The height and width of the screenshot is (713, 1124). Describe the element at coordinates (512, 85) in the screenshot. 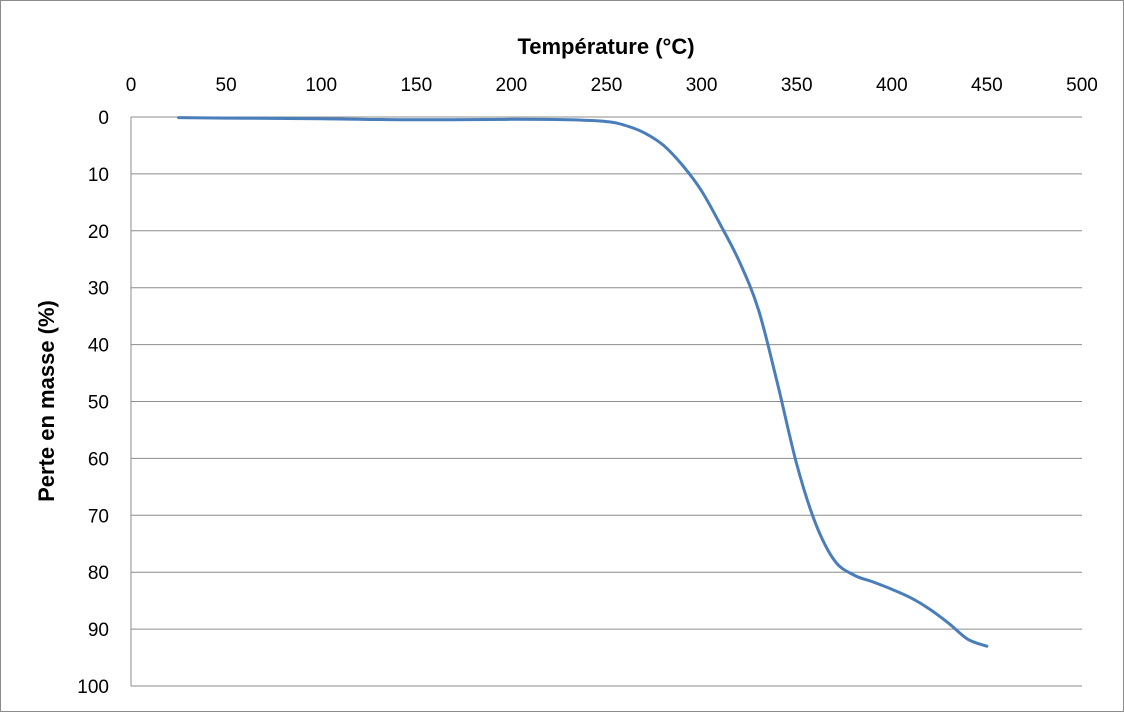

I see `x-tick-label: 200` at that location.